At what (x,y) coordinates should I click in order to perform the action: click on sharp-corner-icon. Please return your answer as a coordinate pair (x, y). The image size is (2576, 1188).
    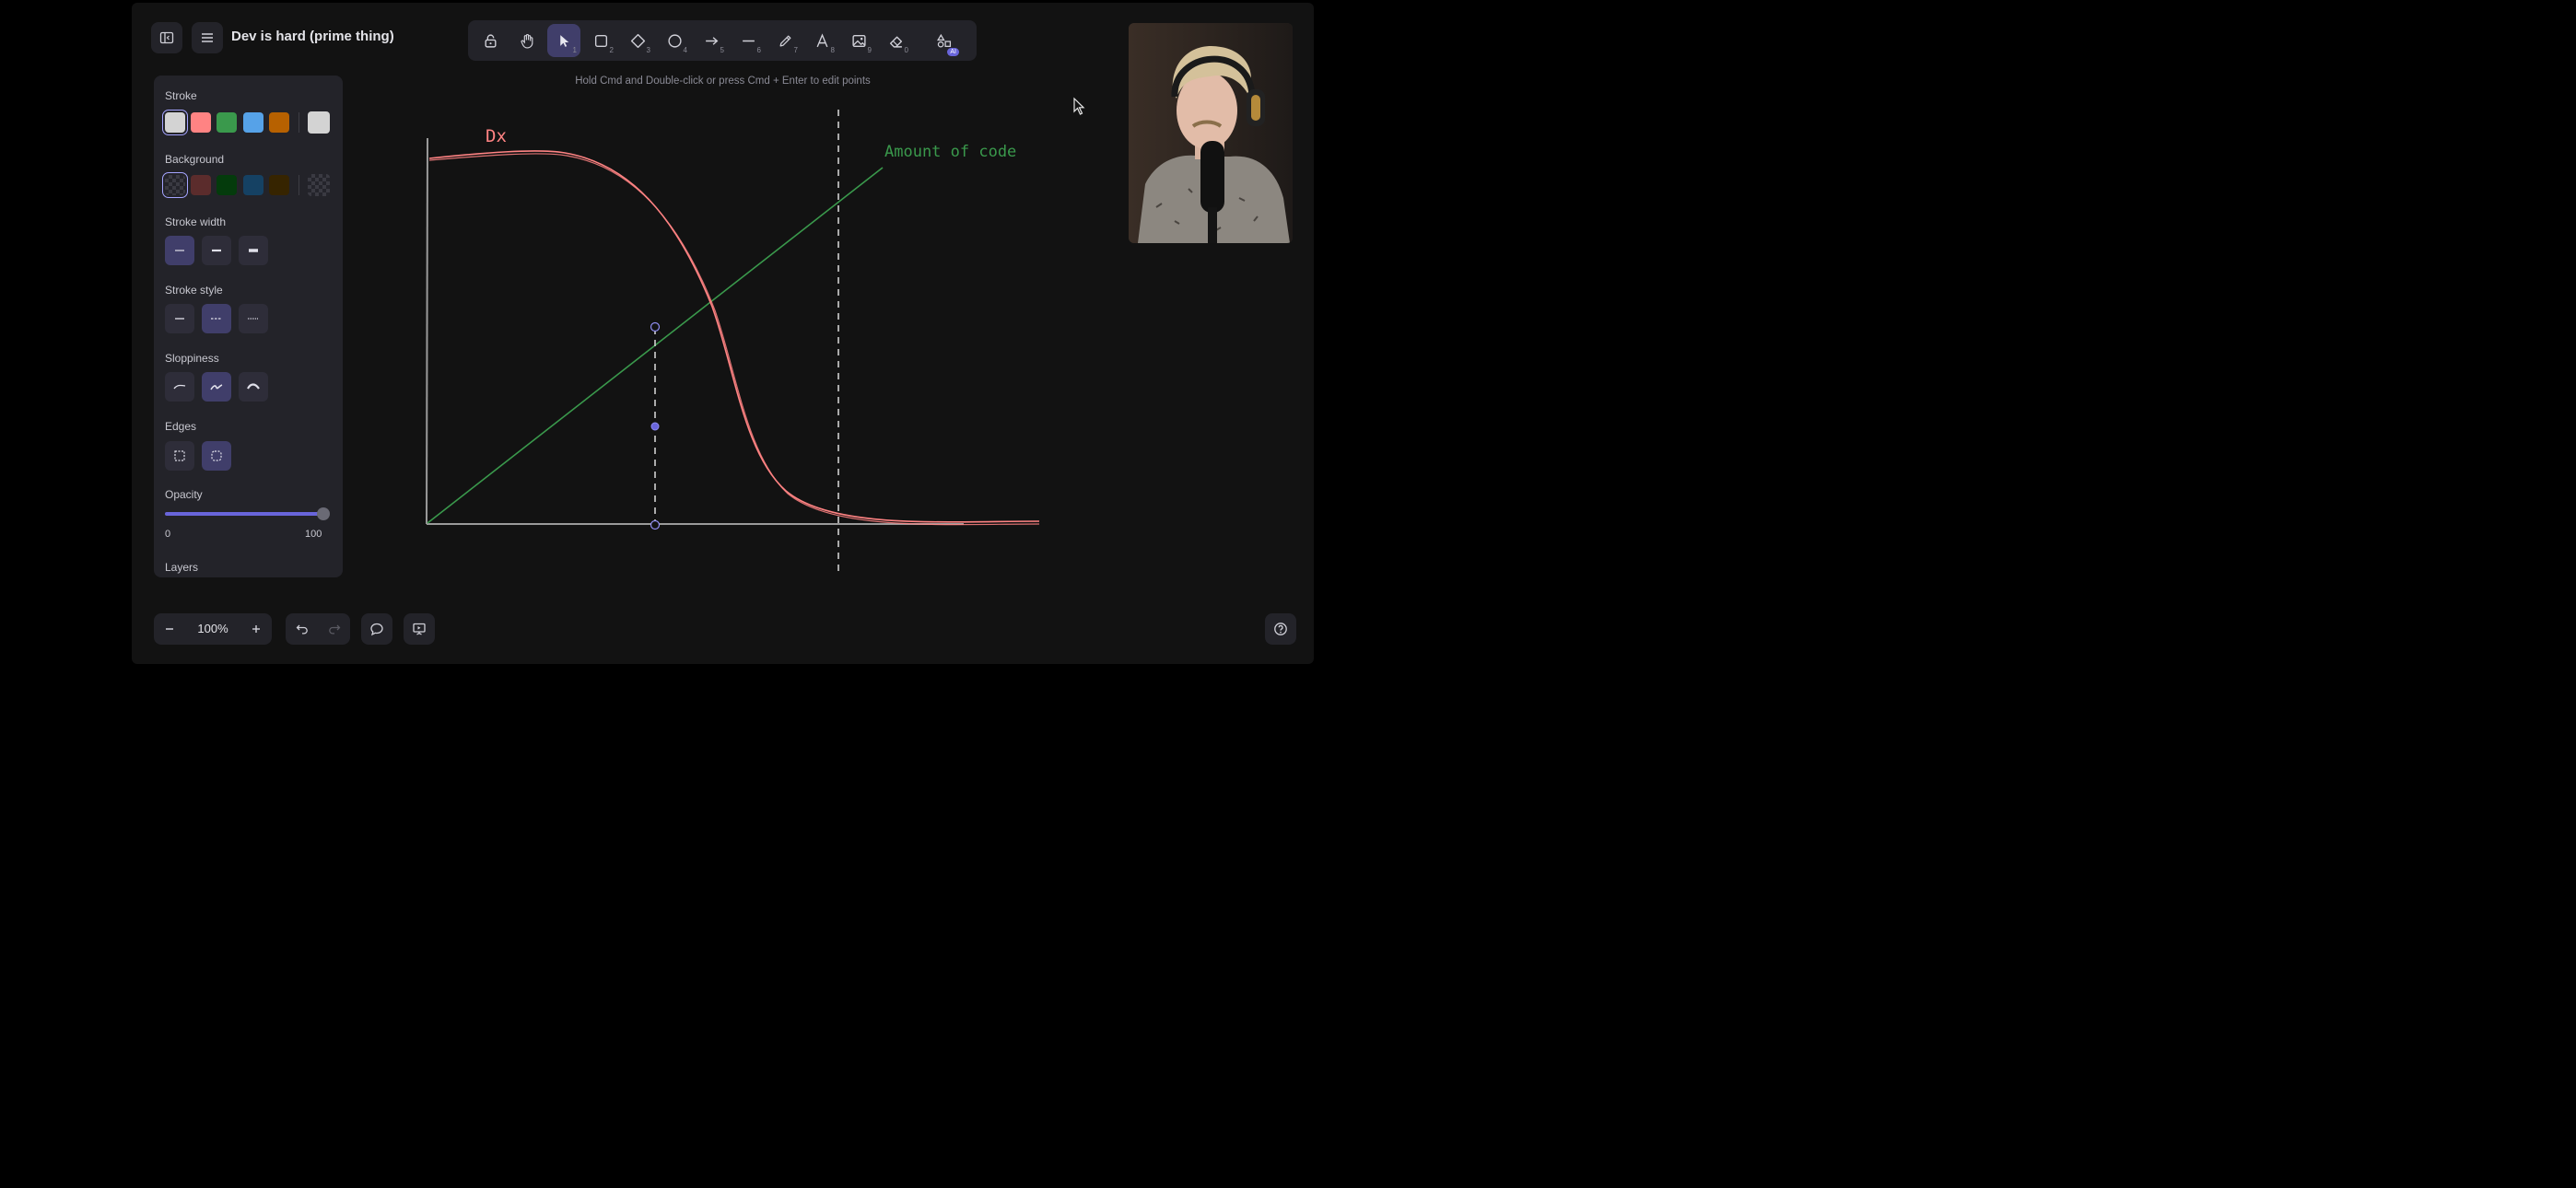
    Looking at the image, I should click on (179, 455).